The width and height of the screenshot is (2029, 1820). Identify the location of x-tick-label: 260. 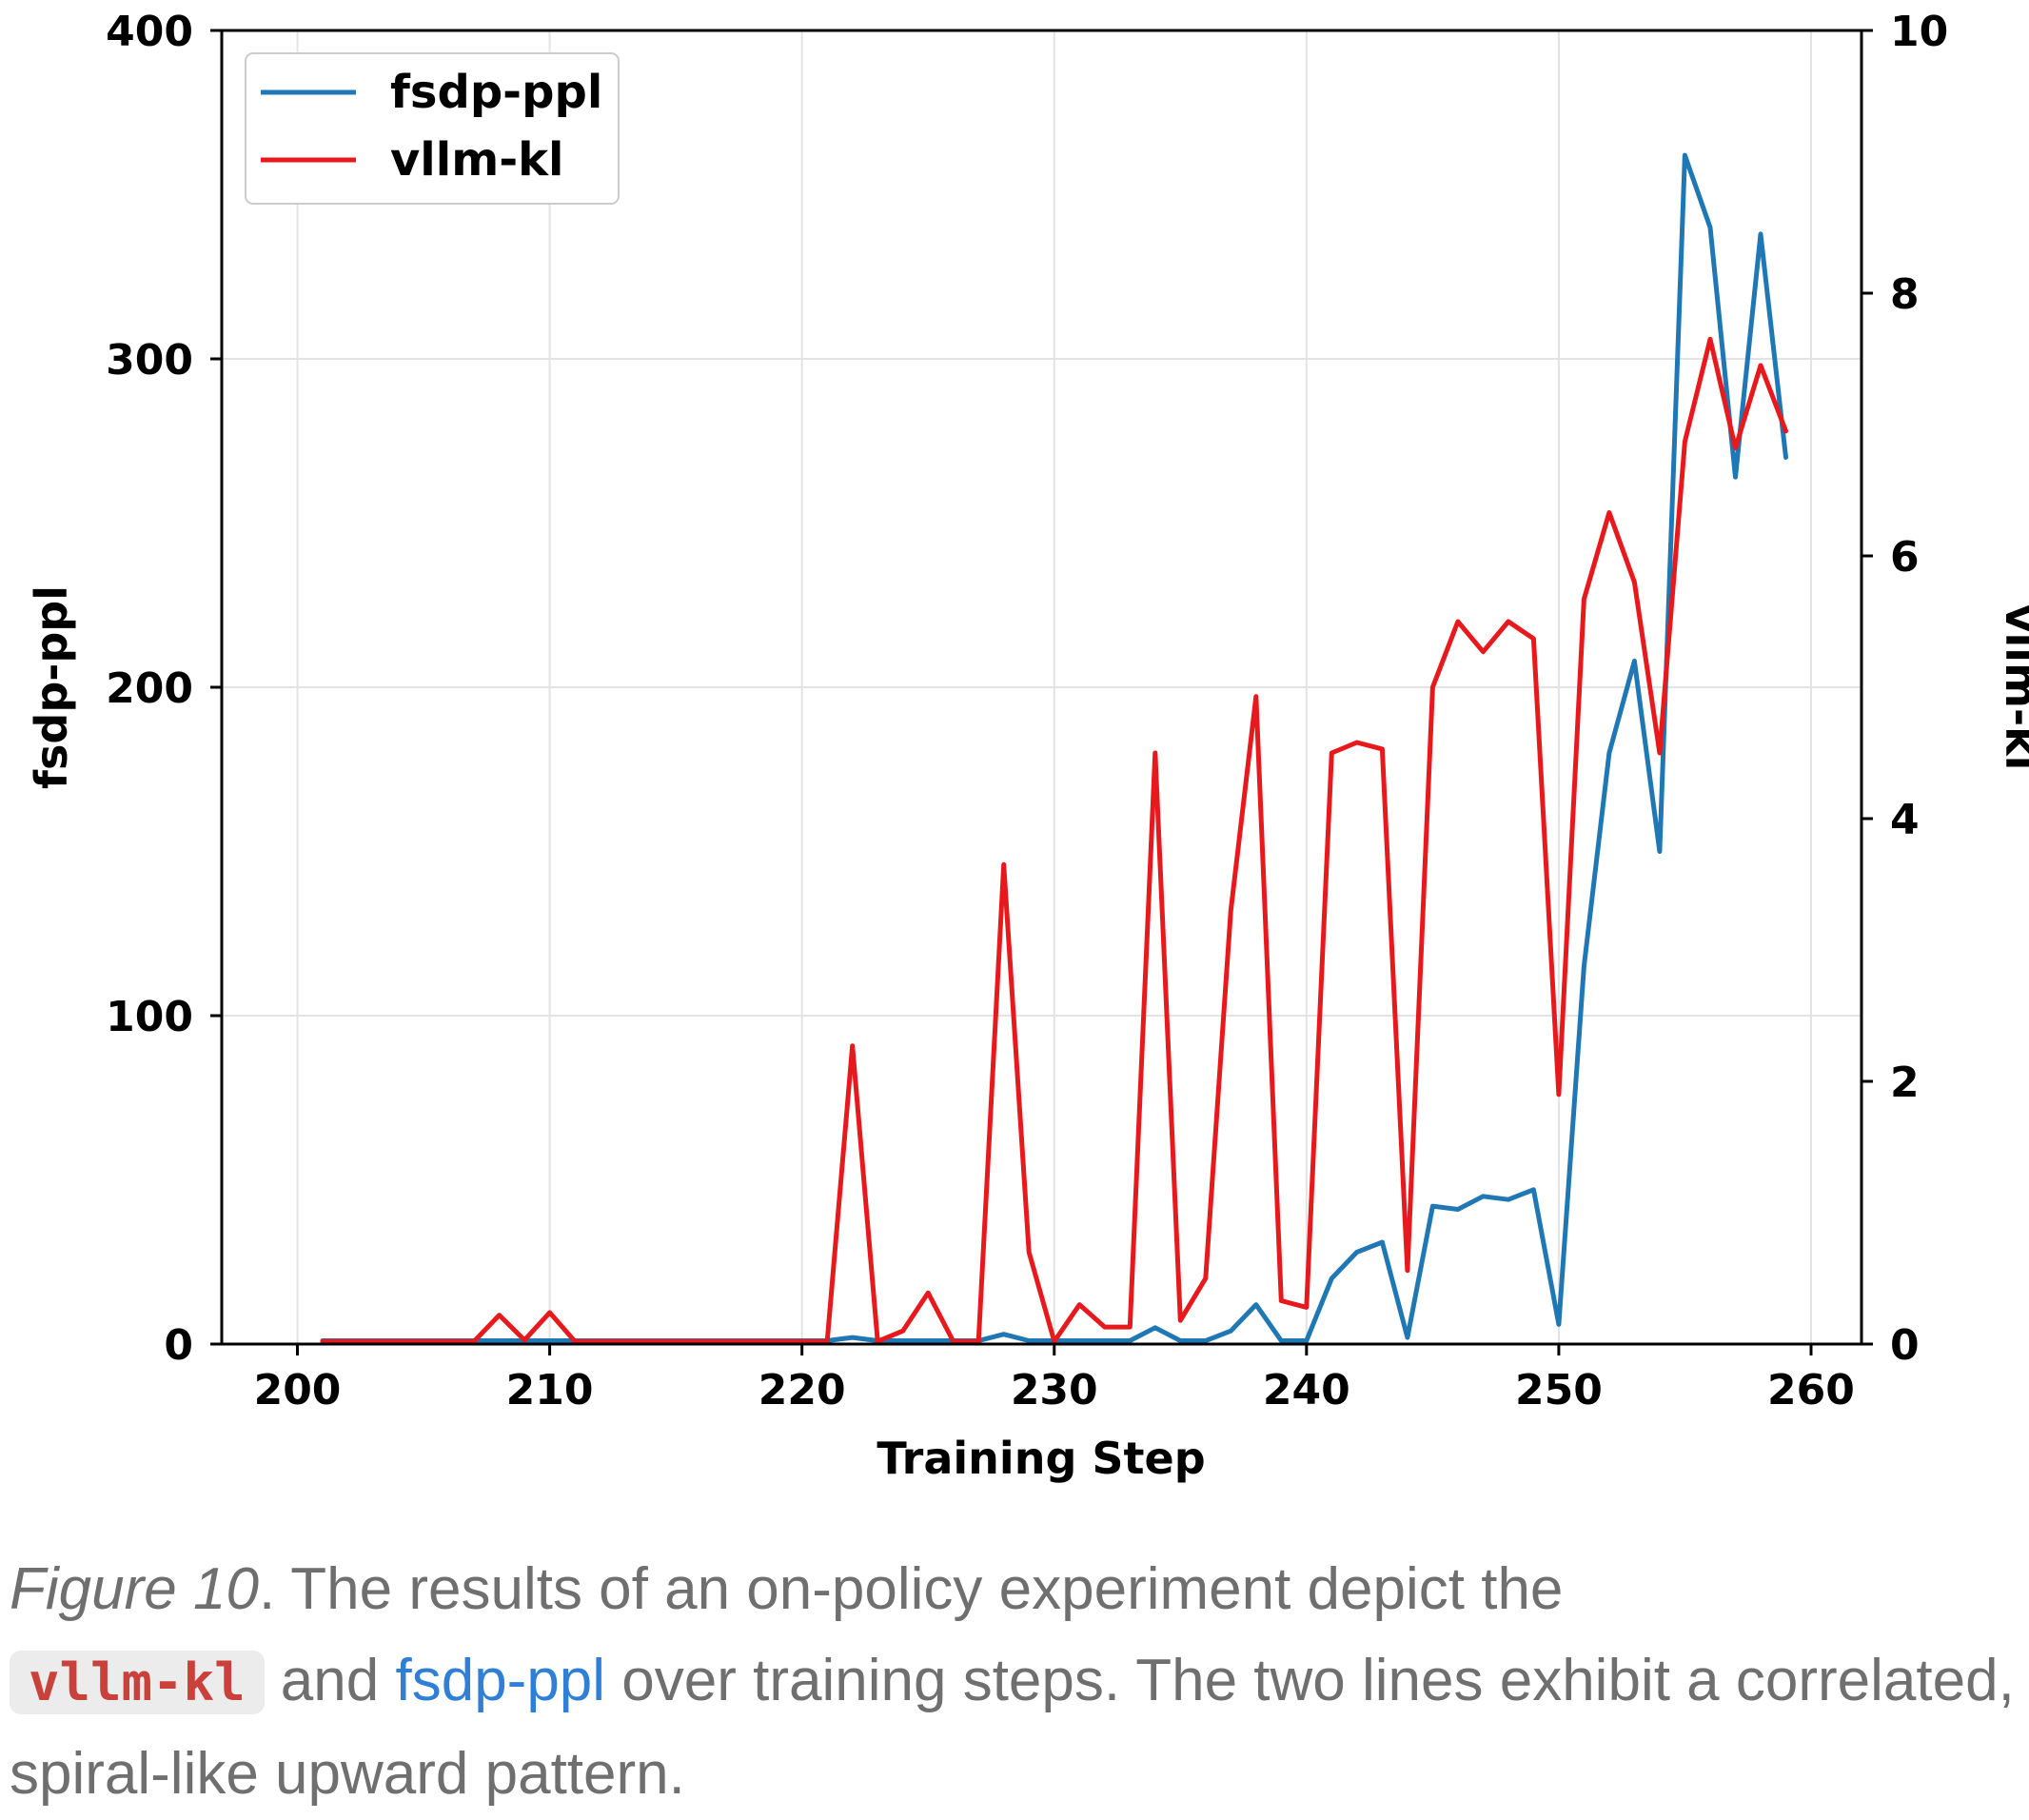
(1811, 1390).